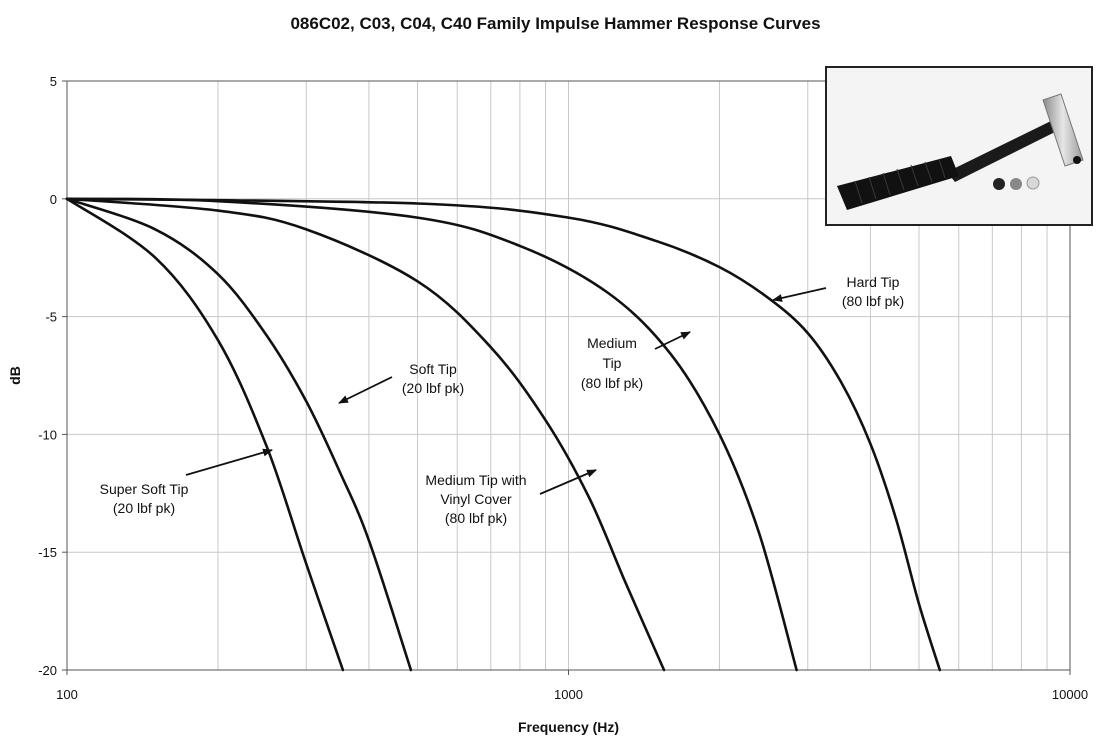 The image size is (1111, 754). Describe the element at coordinates (47, 670) in the screenshot. I see `y-tick-label: -20` at that location.